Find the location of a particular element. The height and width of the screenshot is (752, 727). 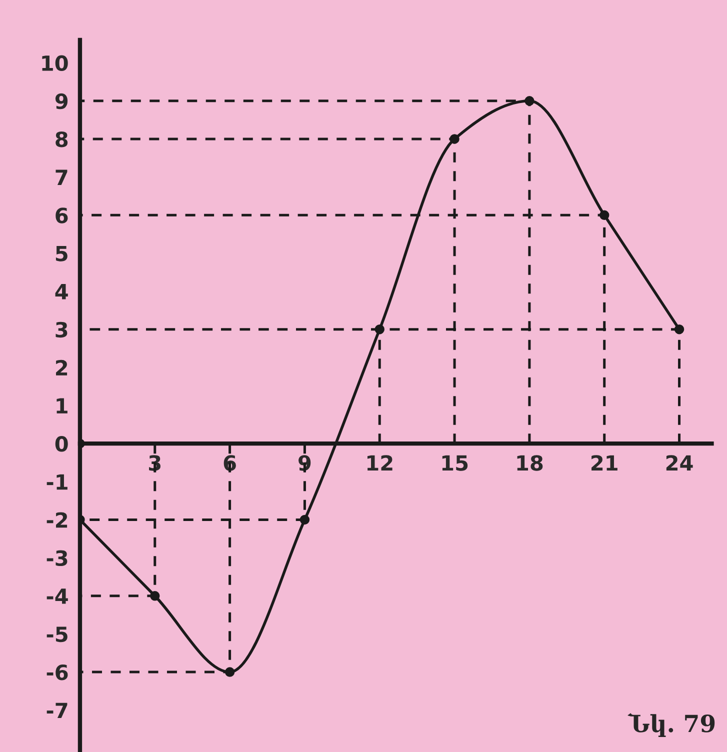

y-tick-label: -3 is located at coordinates (57, 558).